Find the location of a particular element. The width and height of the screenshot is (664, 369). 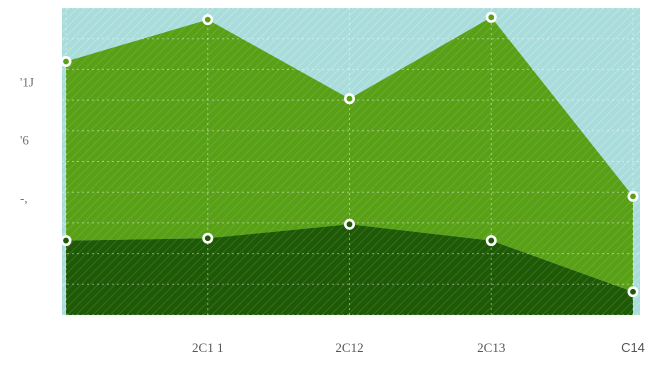

x-axis-ticks: 2C1 1 2C12 2C13 C14 is located at coordinates (418, 347).